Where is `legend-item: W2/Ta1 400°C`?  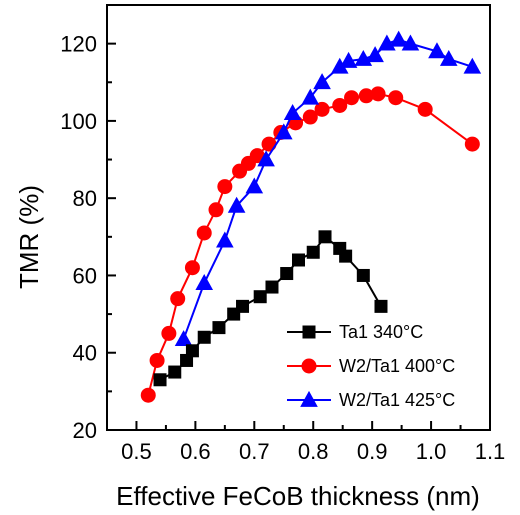 legend-item: W2/Ta1 400°C is located at coordinates (371, 366).